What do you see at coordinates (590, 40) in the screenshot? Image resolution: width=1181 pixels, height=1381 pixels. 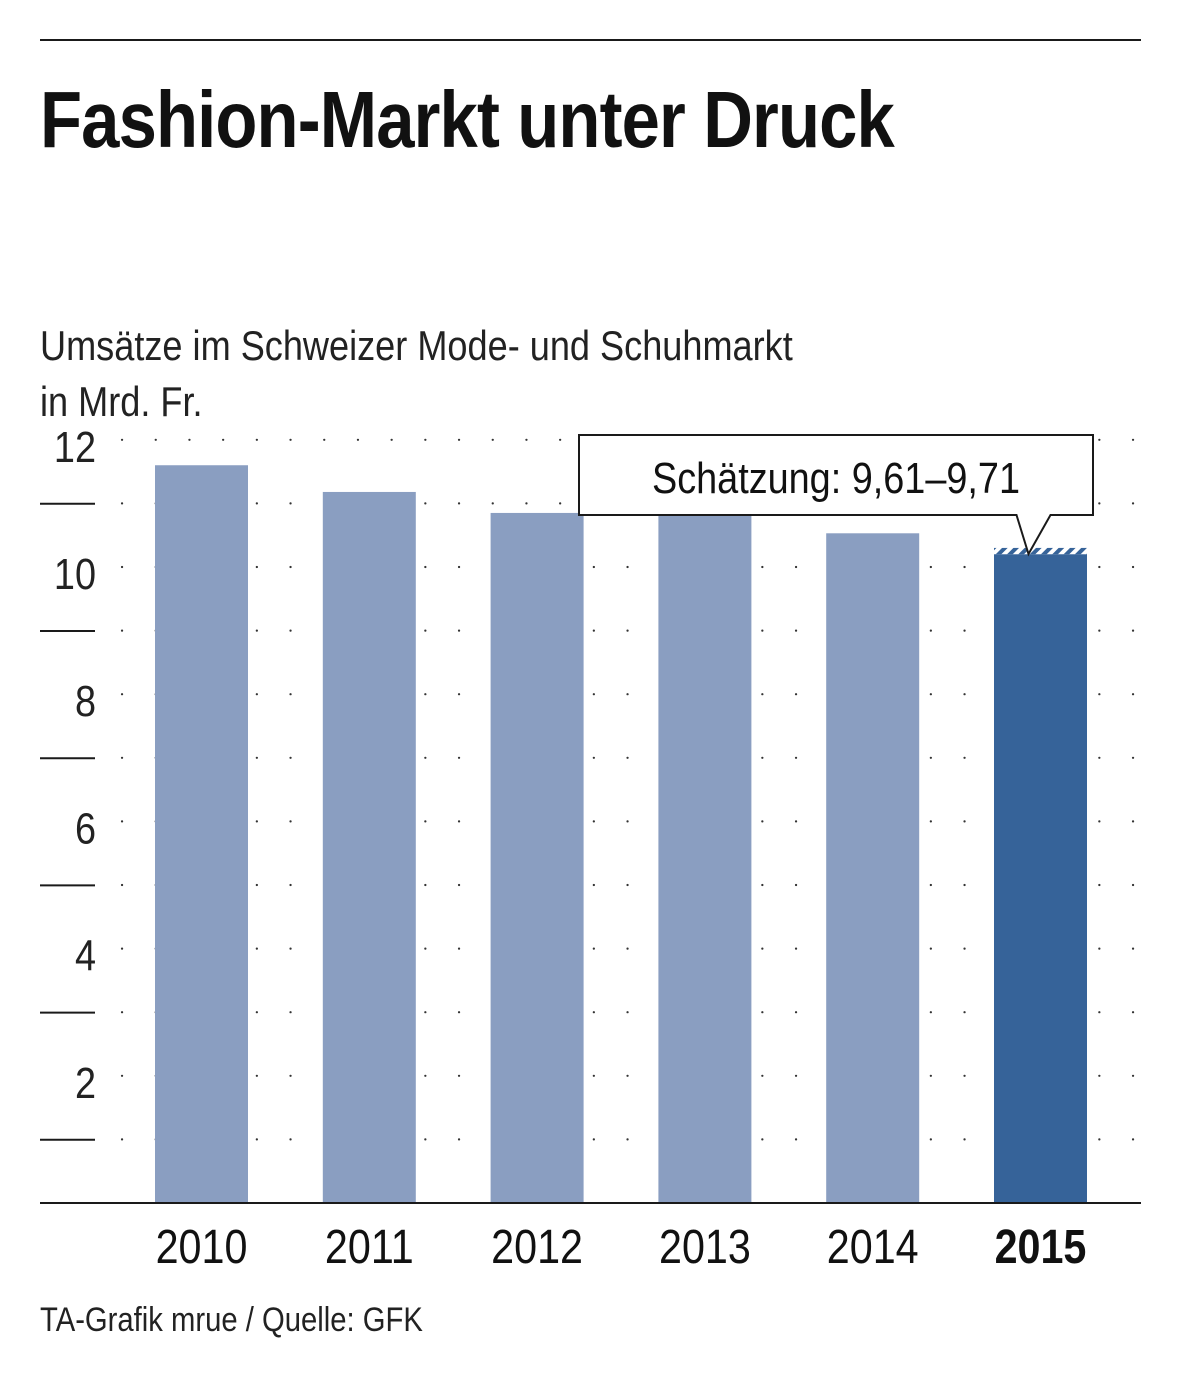 I see `top-rule` at bounding box center [590, 40].